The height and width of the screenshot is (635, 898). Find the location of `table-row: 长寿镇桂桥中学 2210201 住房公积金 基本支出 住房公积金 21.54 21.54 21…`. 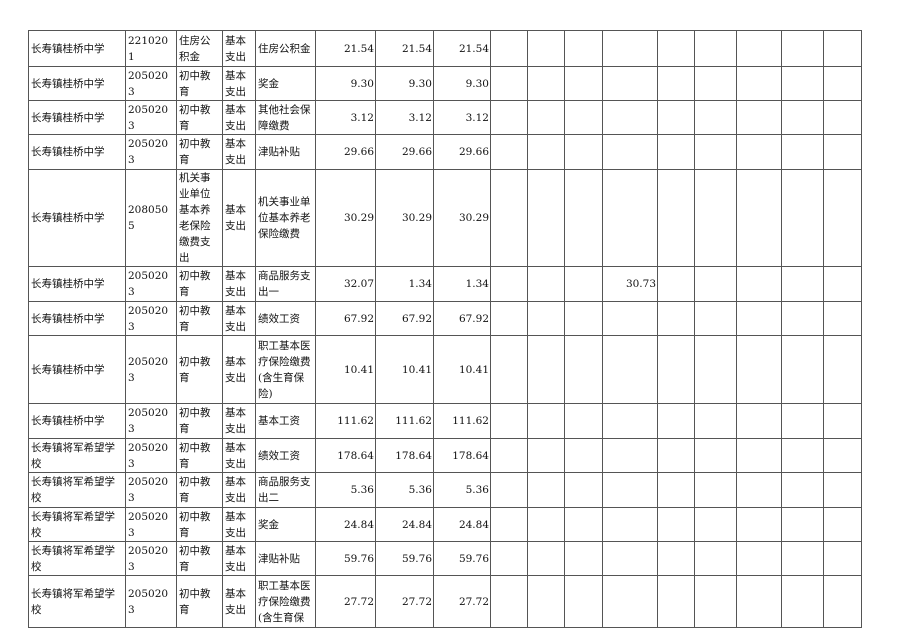

table-row: 长寿镇桂桥中学 2210201 住房公积金 基本支出 住房公积金 21.54 21.54 21… is located at coordinates (445, 48).